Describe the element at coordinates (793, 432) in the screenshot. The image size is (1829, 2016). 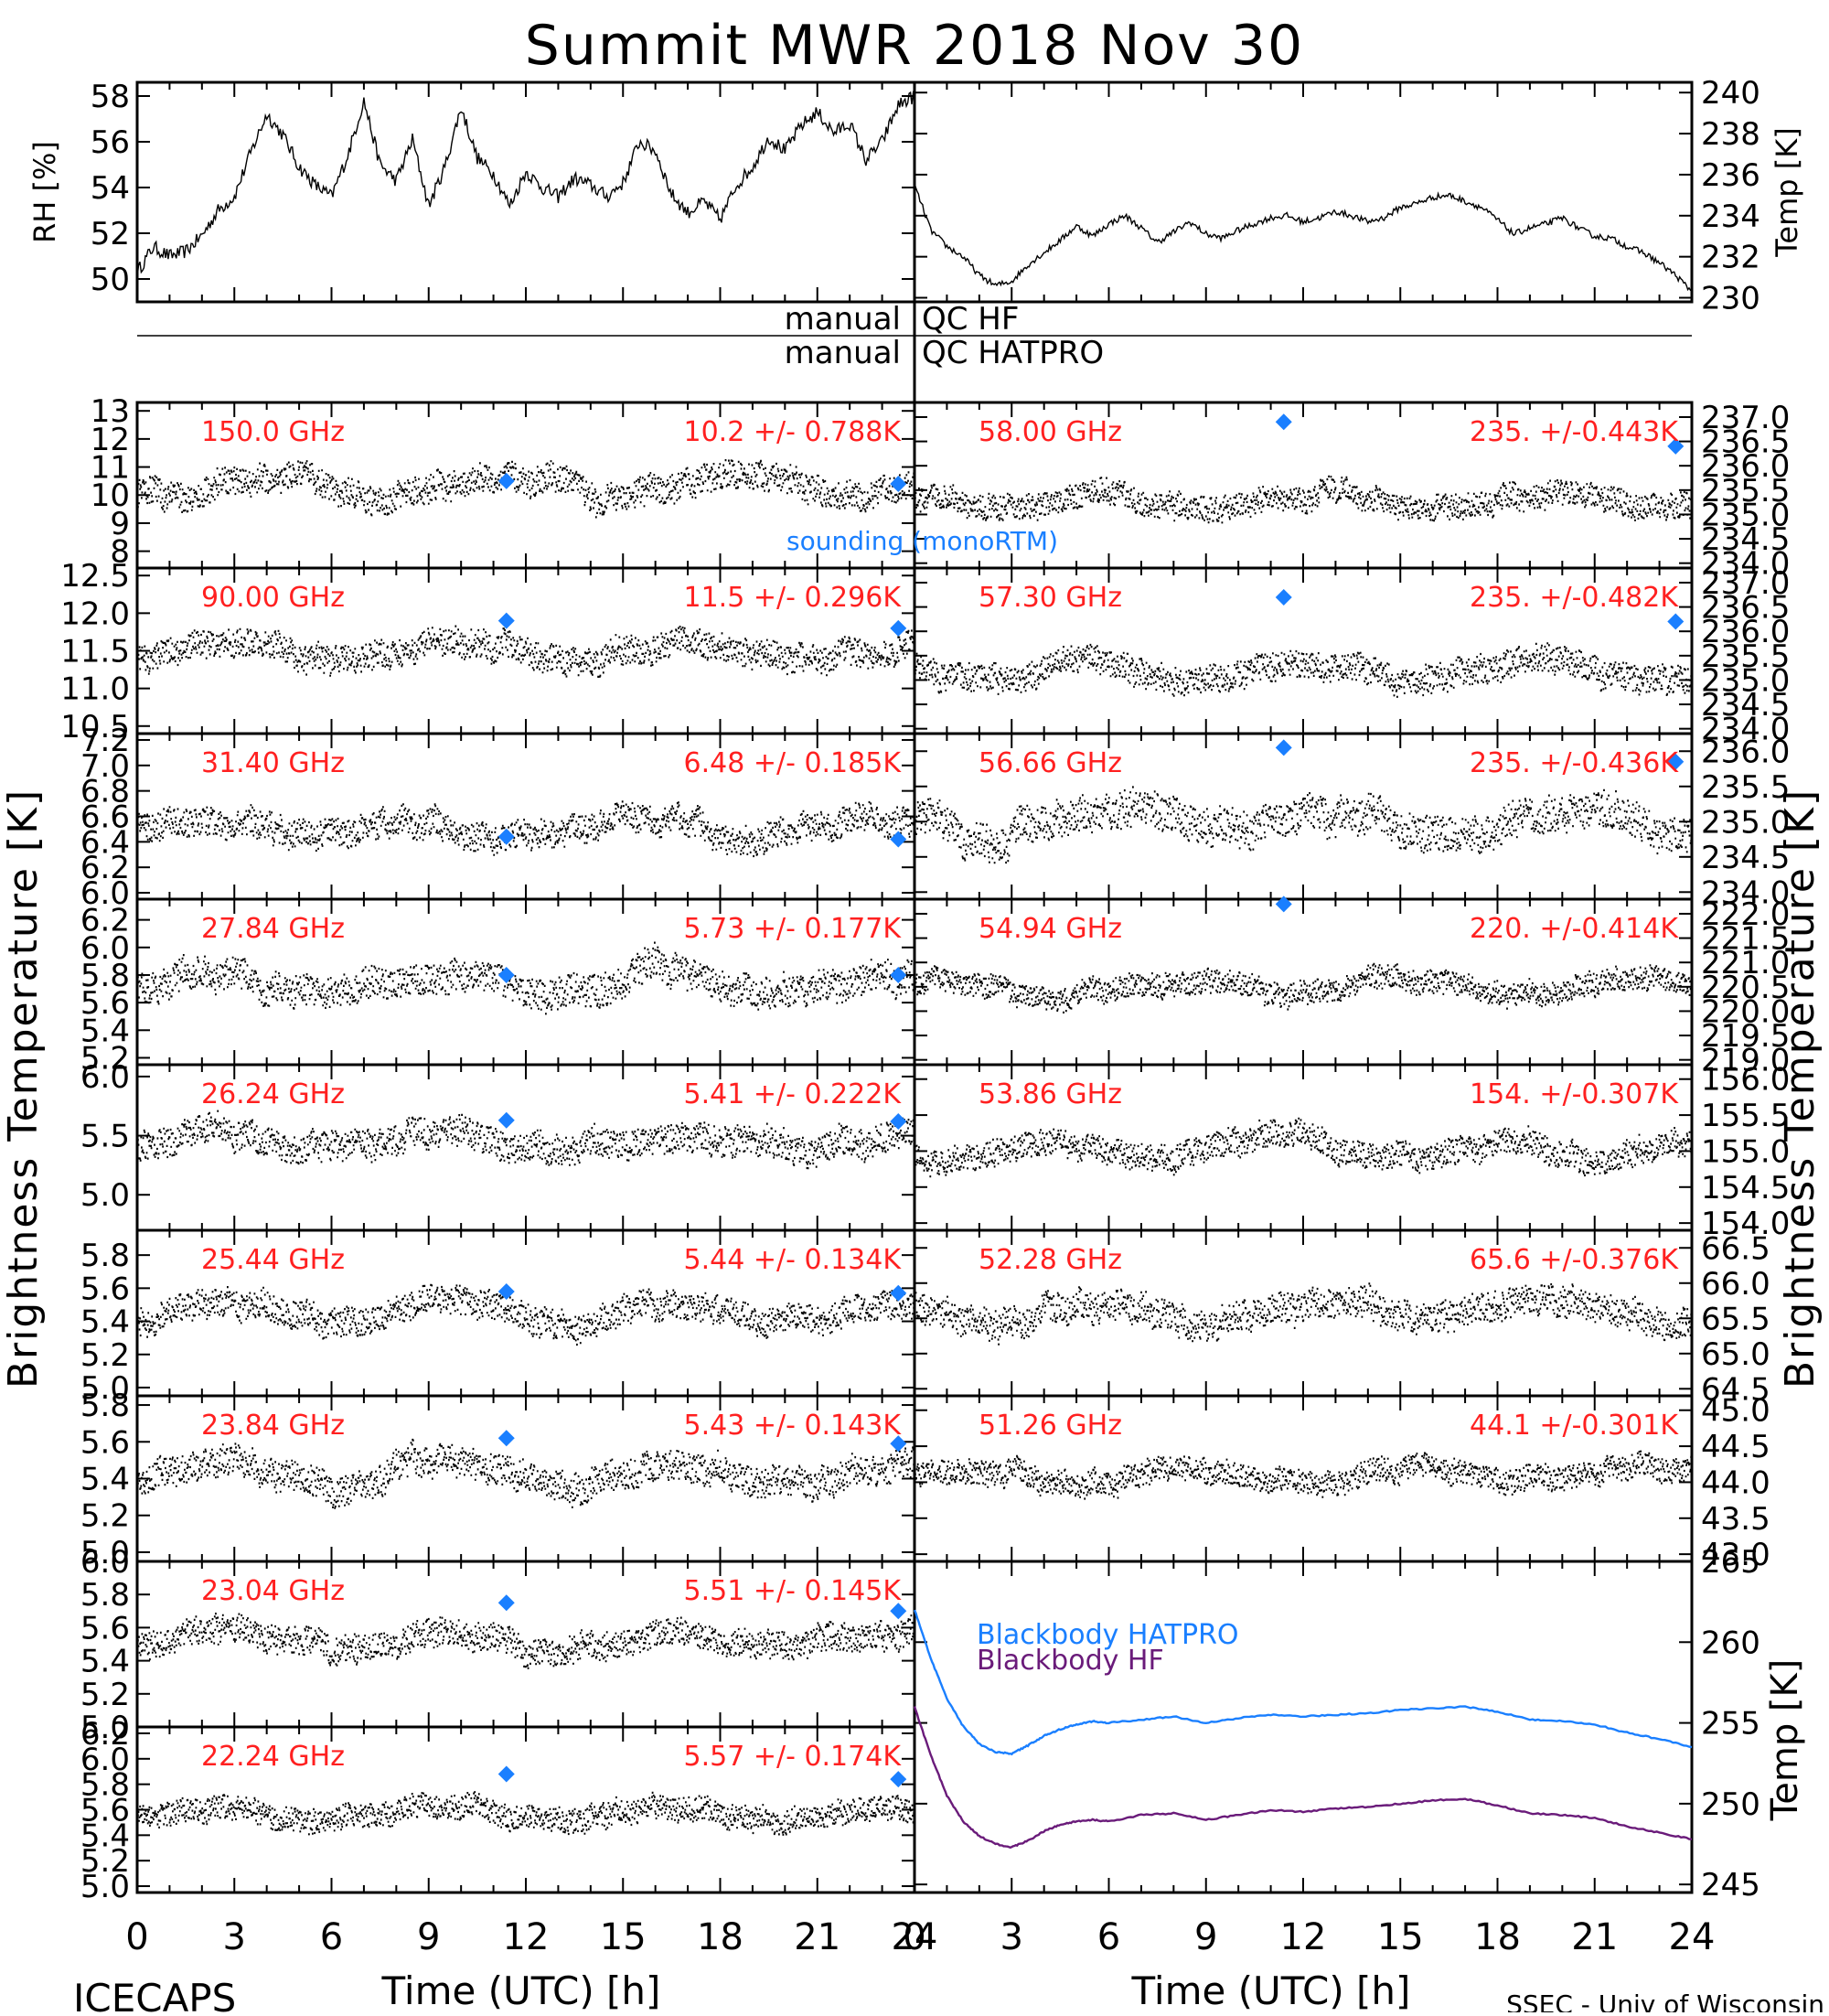
I see `p150-stats-label: 10.2 +/- 0.788K` at that location.